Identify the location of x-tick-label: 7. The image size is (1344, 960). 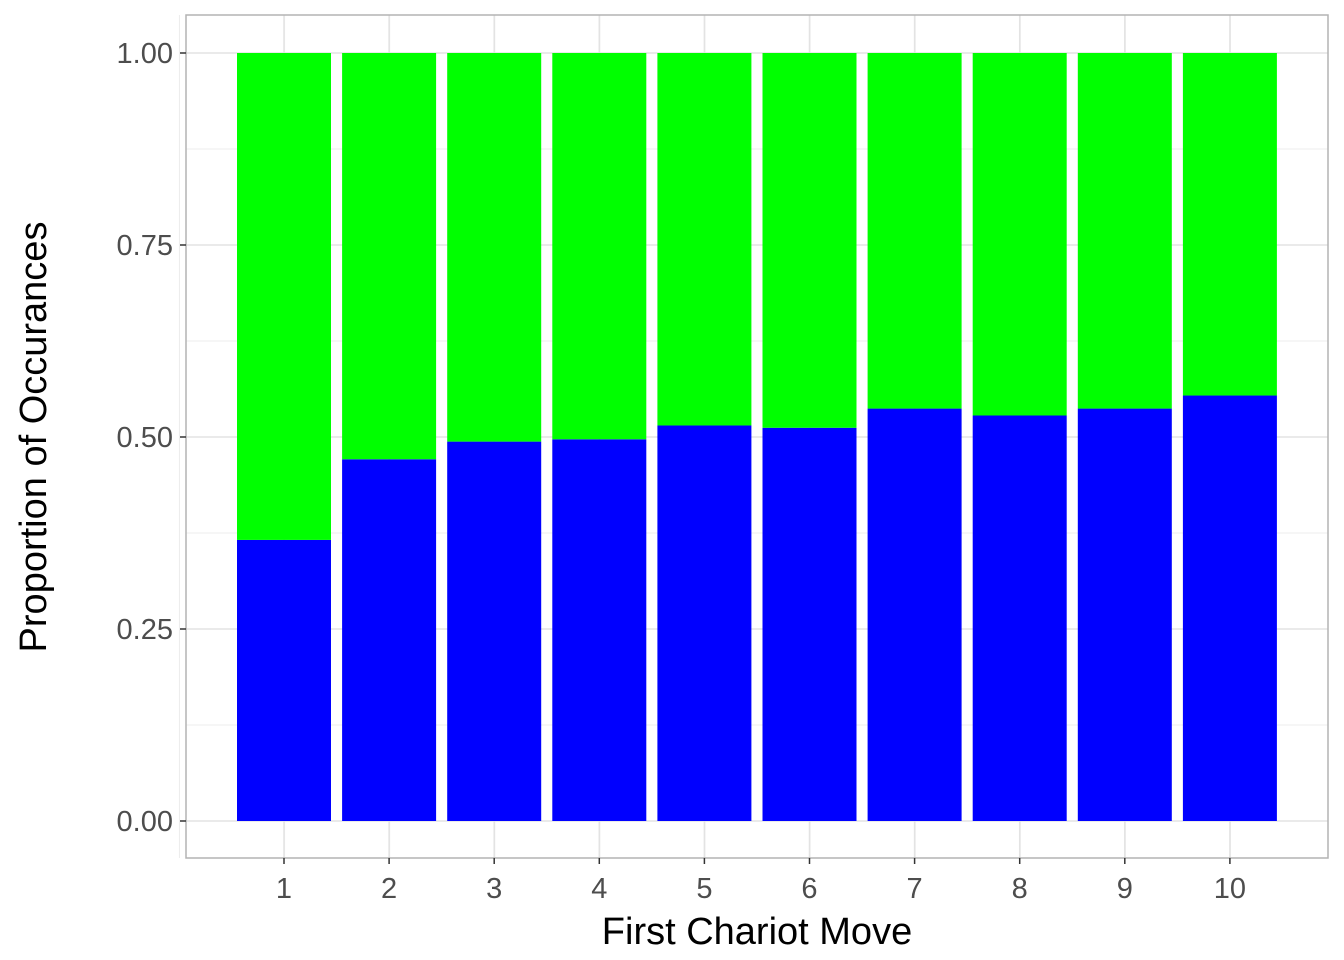
(915, 889).